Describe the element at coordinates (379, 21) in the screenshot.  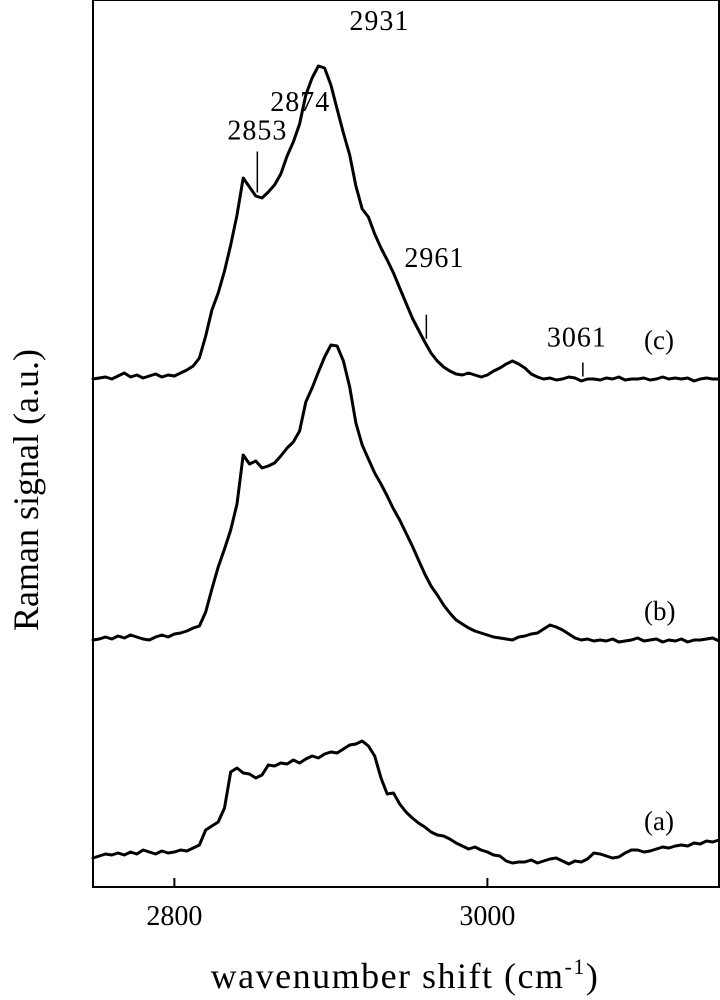
I see `peak-label-2931: 2931` at that location.